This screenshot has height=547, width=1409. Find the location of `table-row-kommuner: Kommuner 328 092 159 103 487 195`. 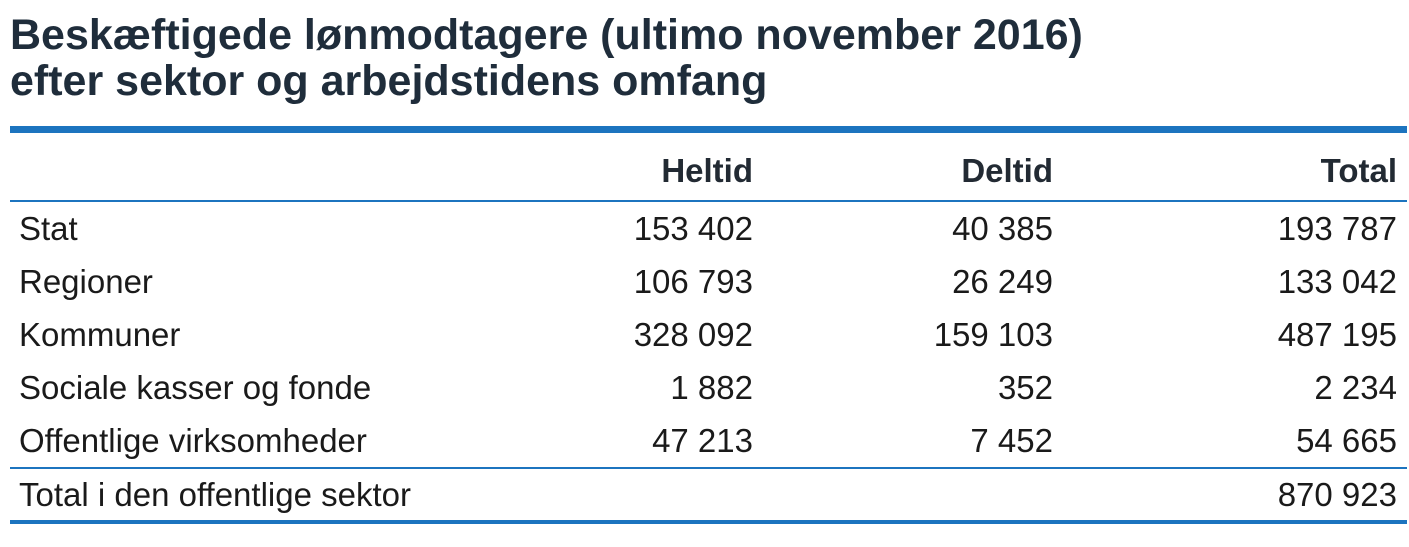

table-row-kommuner: Kommuner 328 092 159 103 487 195 is located at coordinates (708, 334).